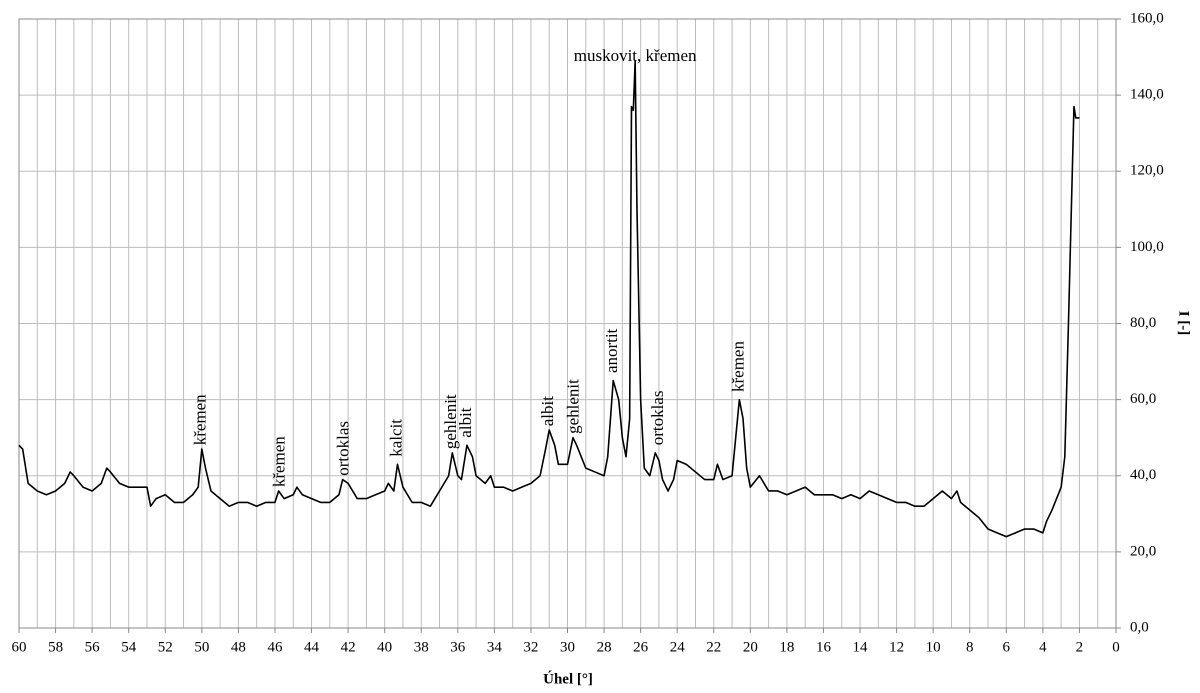 The width and height of the screenshot is (1200, 693). What do you see at coordinates (201, 647) in the screenshot?
I see `x-tick-label: 50` at bounding box center [201, 647].